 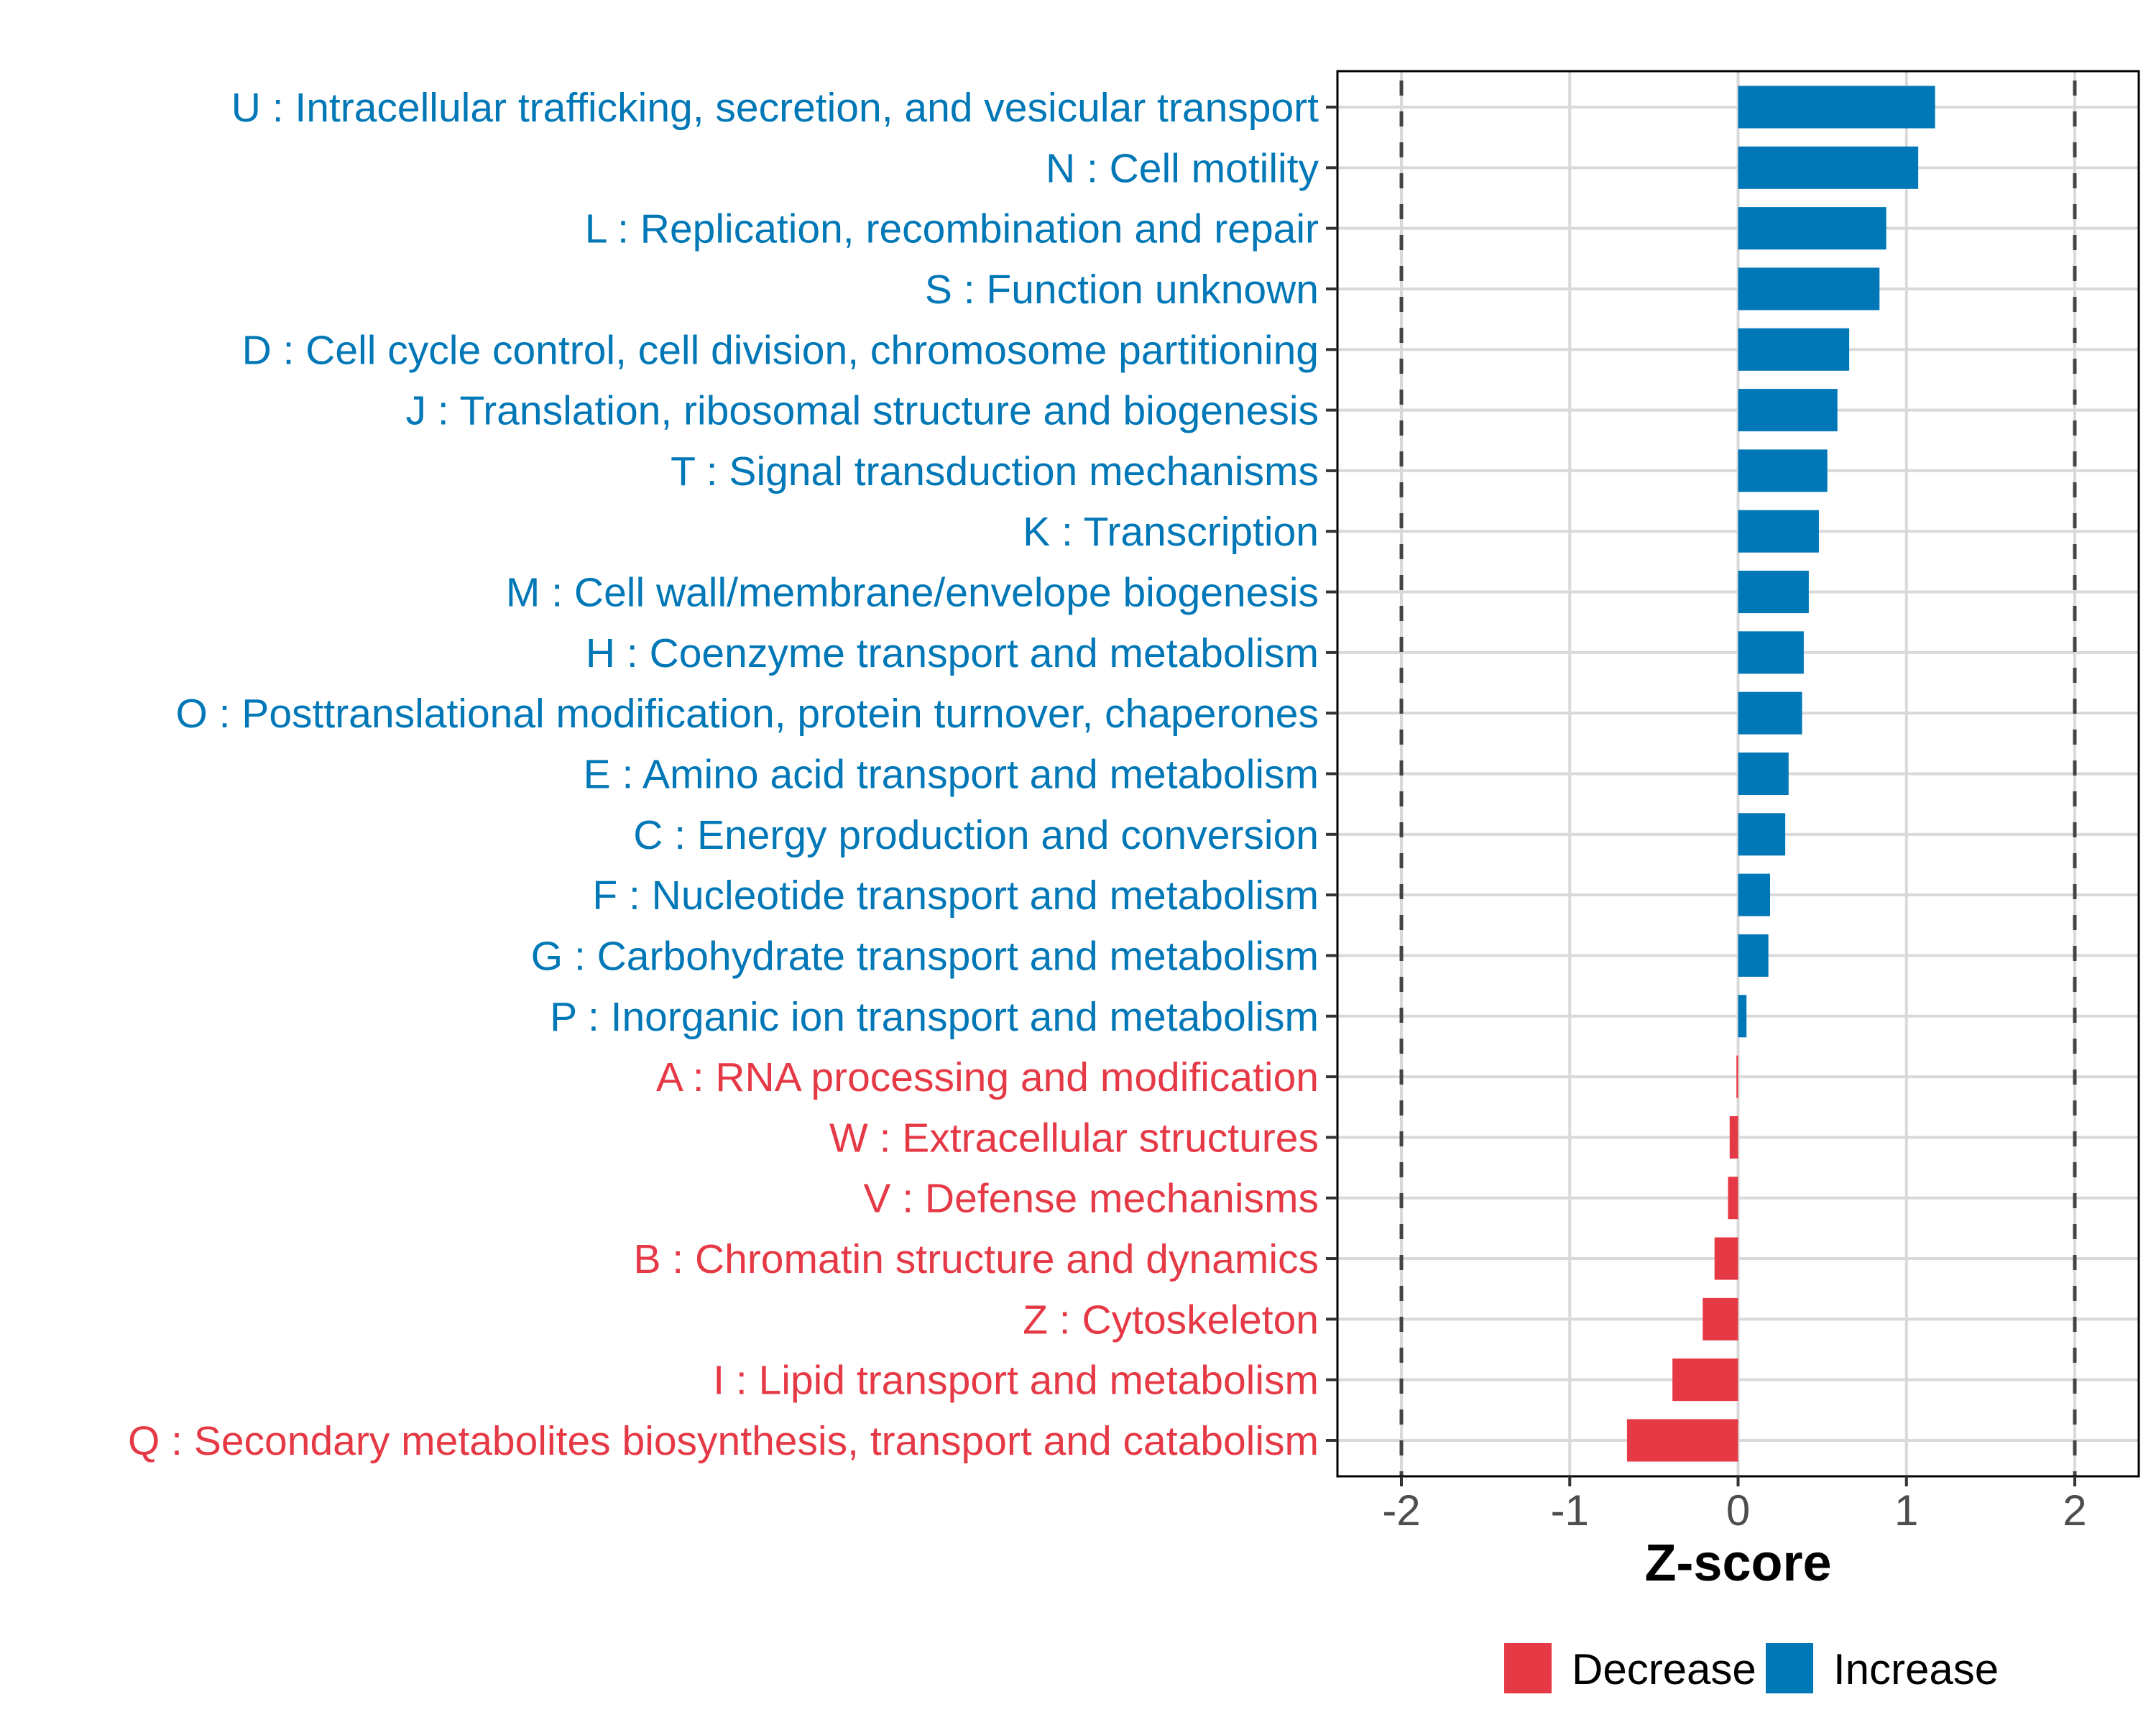 I want to click on x-tick-label: 0, so click(x=1738, y=1510).